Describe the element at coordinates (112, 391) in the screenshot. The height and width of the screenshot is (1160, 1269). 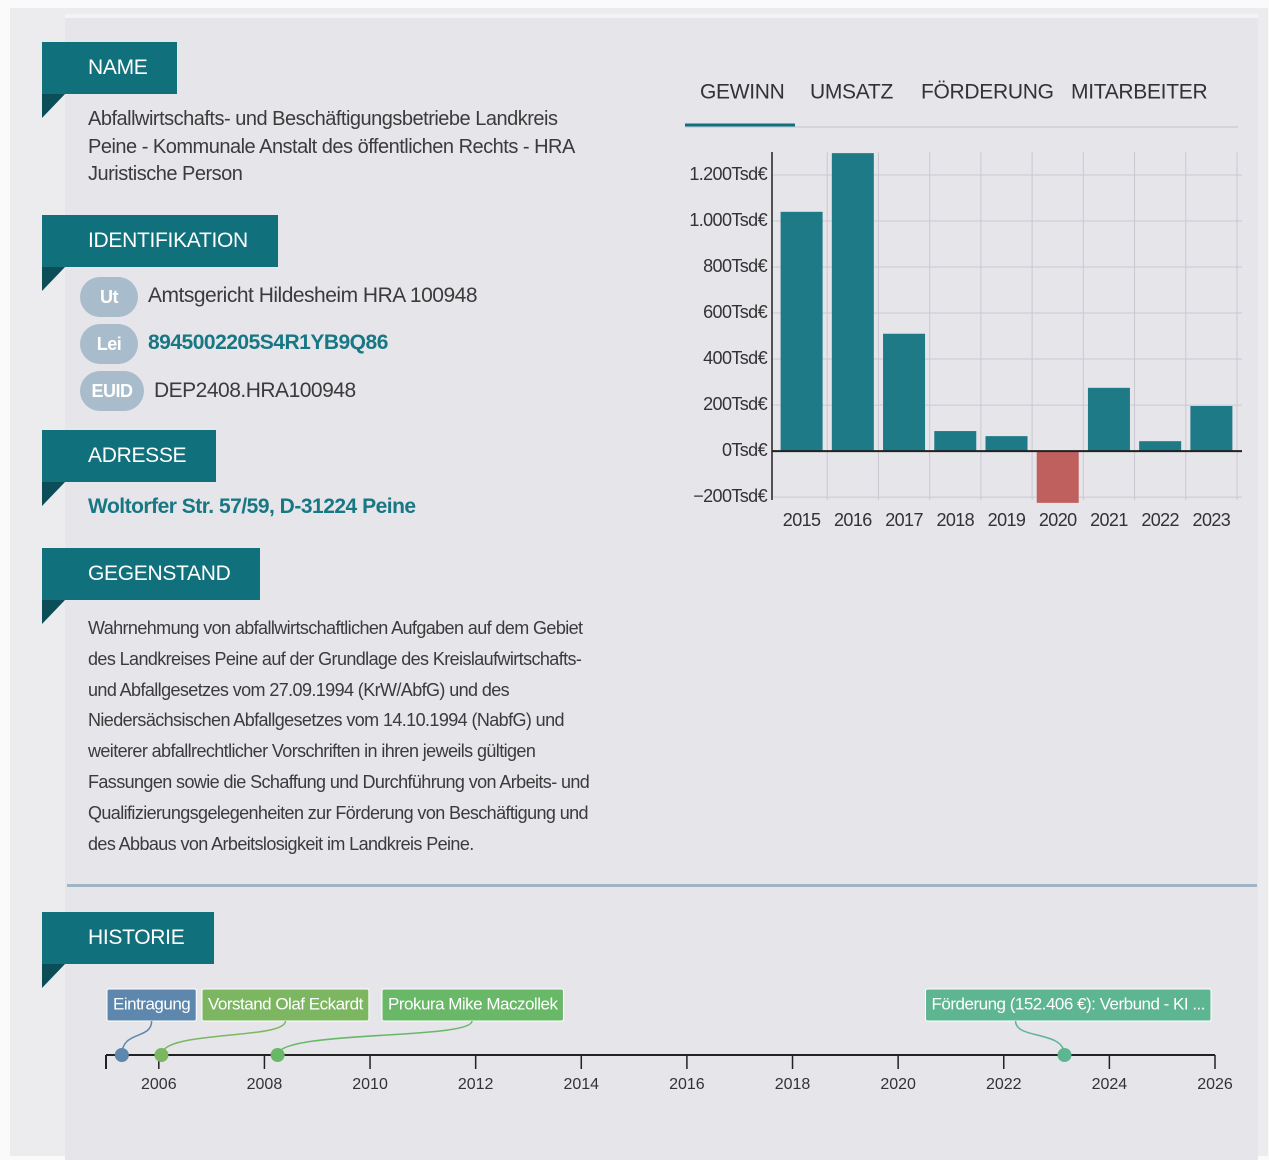
I see `badge: EUID` at that location.